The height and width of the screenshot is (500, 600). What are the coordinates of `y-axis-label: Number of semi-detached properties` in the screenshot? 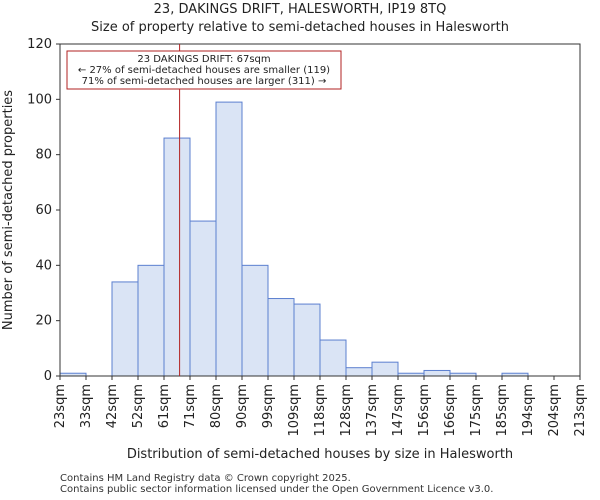 It's located at (8, 210).